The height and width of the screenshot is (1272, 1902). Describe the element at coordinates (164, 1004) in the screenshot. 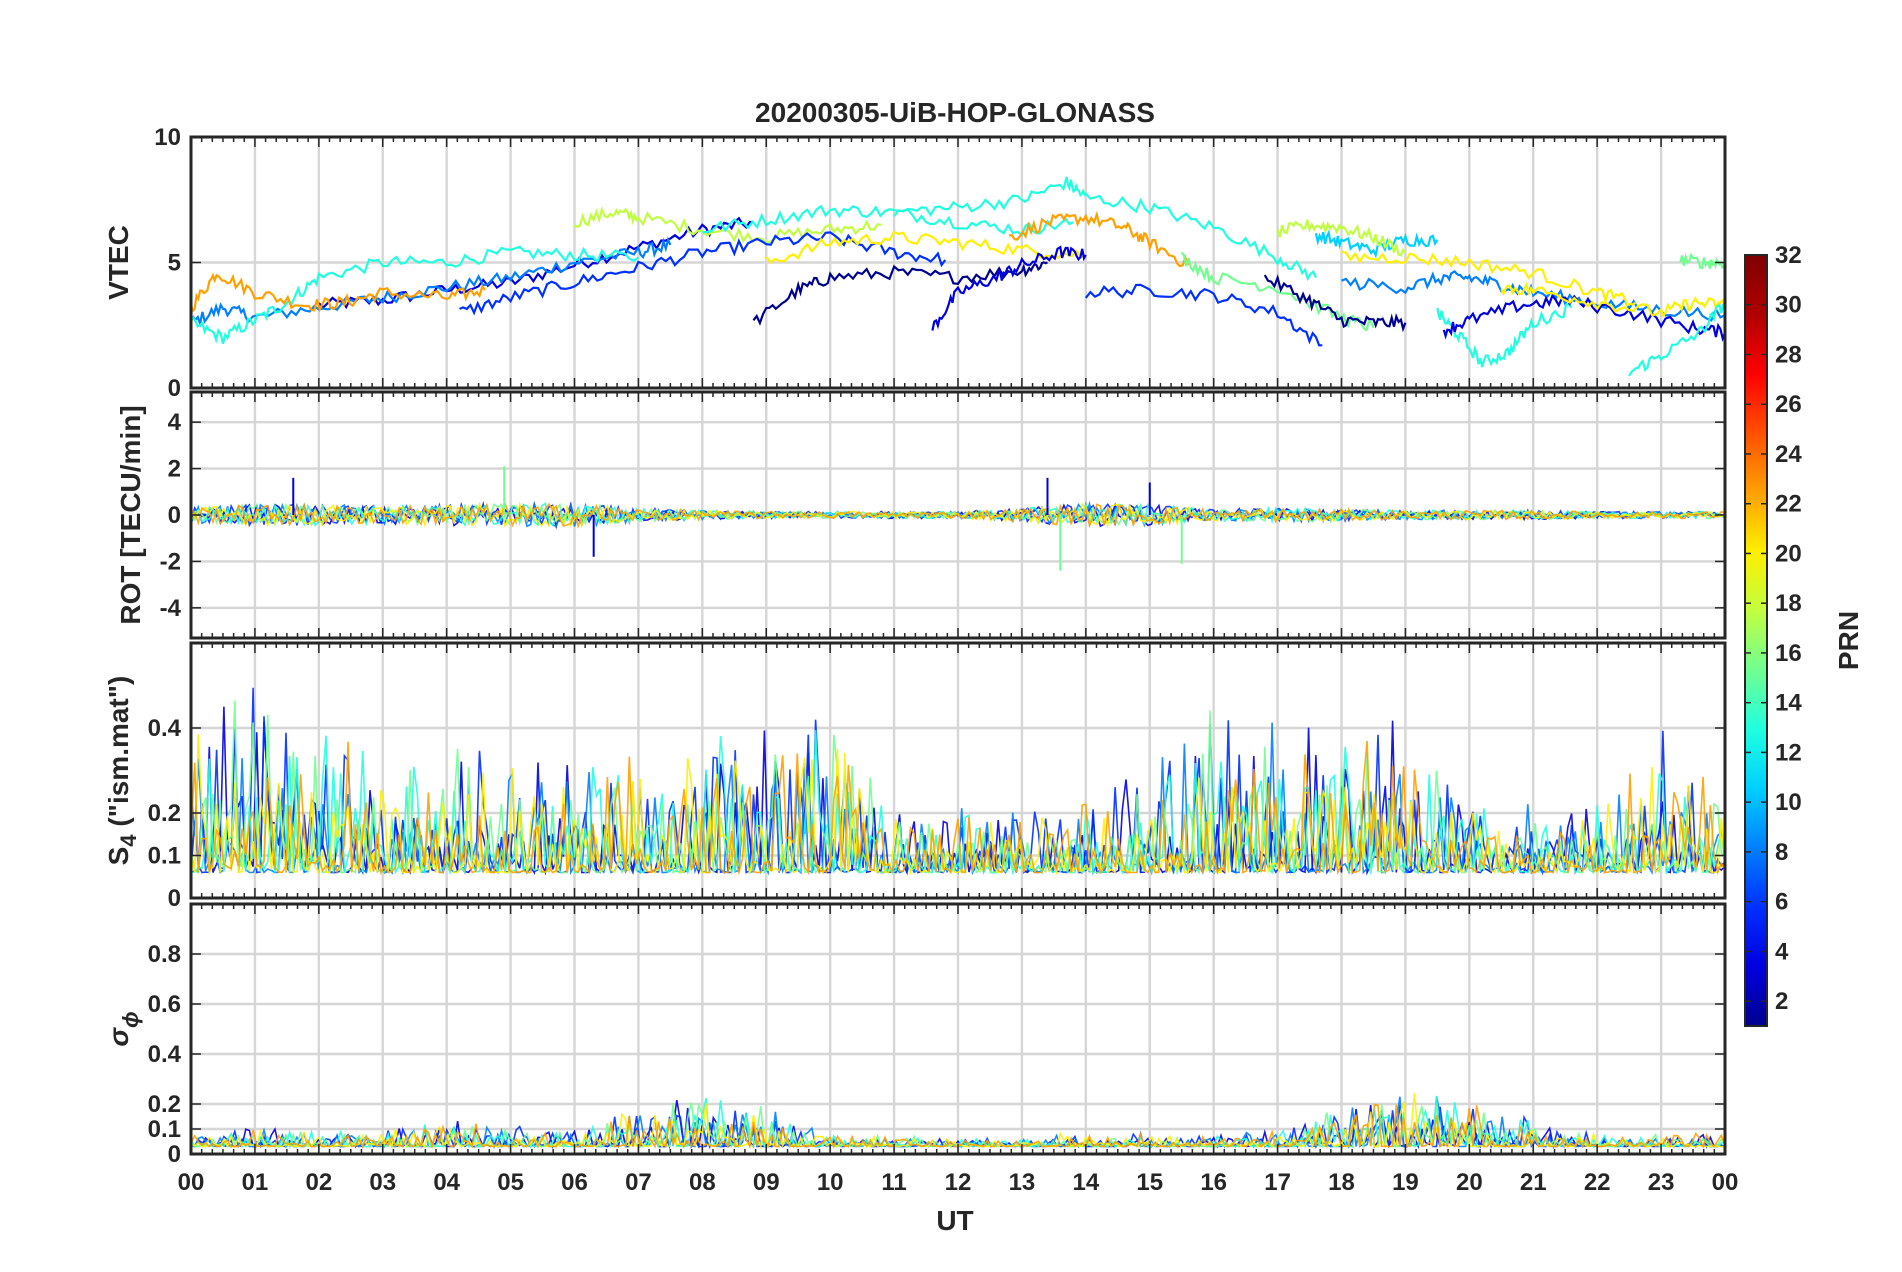

I see `y-tick-label: 0.6` at that location.